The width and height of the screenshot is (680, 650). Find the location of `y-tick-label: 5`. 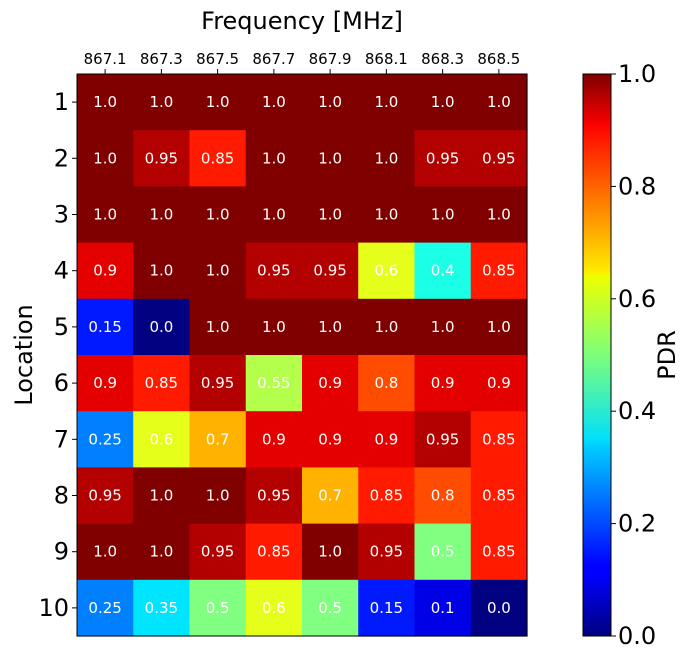

y-tick-label: 5 is located at coordinates (61, 327).